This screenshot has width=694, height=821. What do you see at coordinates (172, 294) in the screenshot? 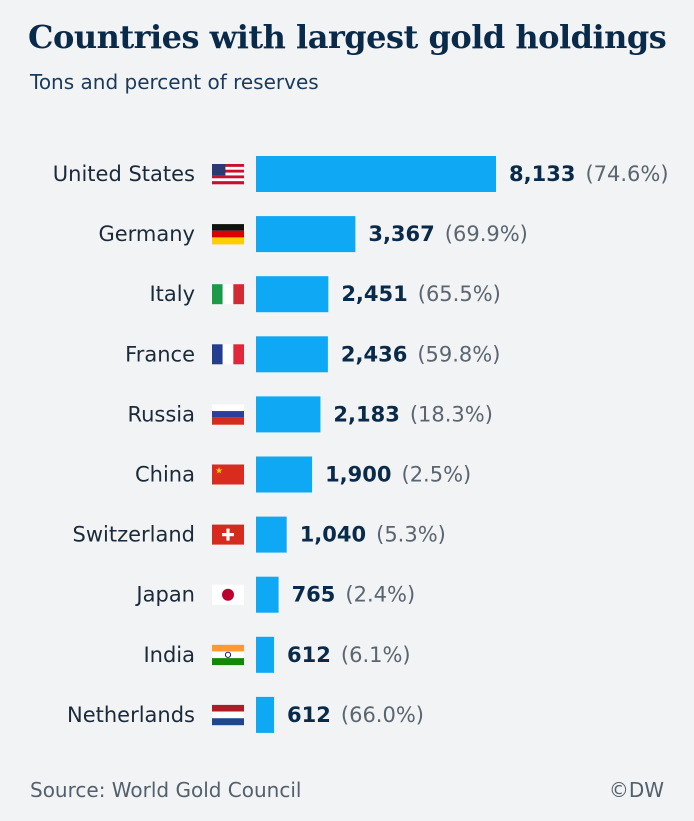
I see `category-label: Italy` at bounding box center [172, 294].